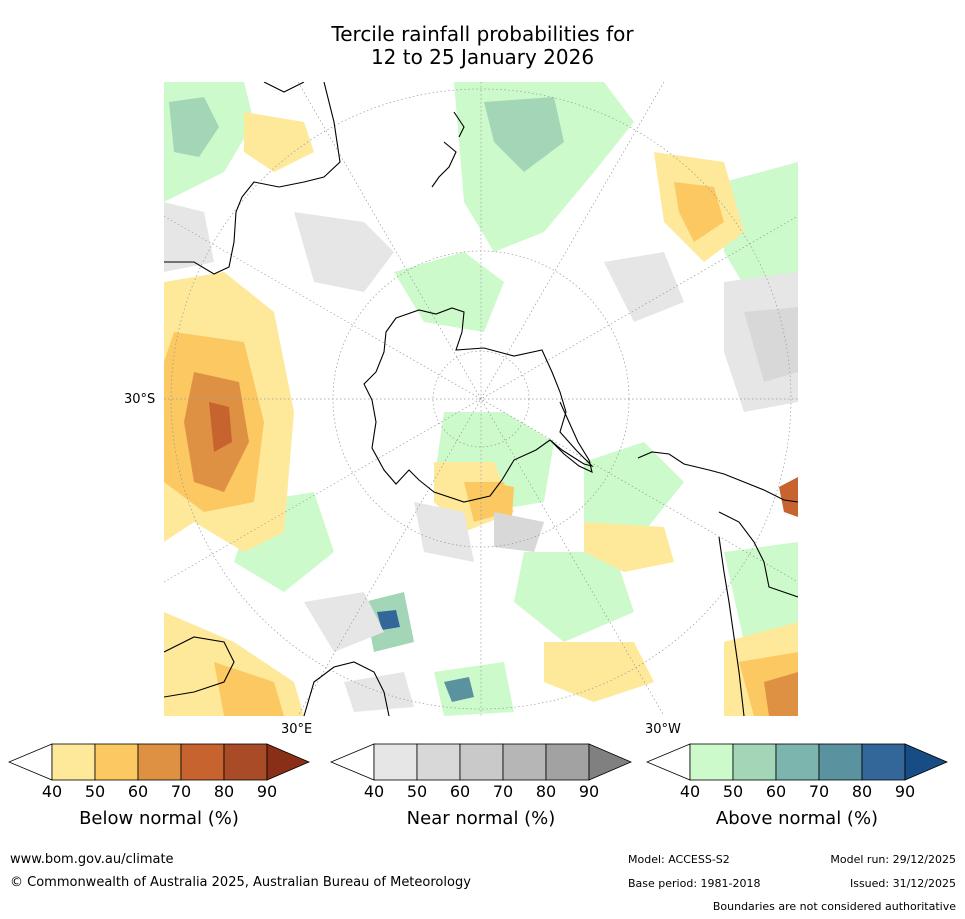  I want to click on bom-website-link: www.bom.gov.au/climate, so click(92, 859).